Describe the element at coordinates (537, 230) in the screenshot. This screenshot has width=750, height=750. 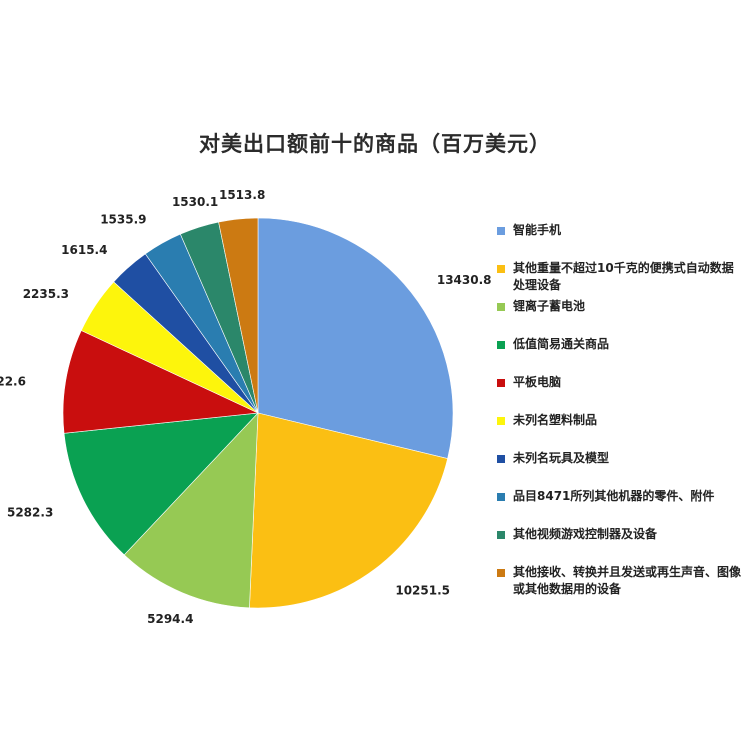
I see `legend-label: 智能手机` at that location.